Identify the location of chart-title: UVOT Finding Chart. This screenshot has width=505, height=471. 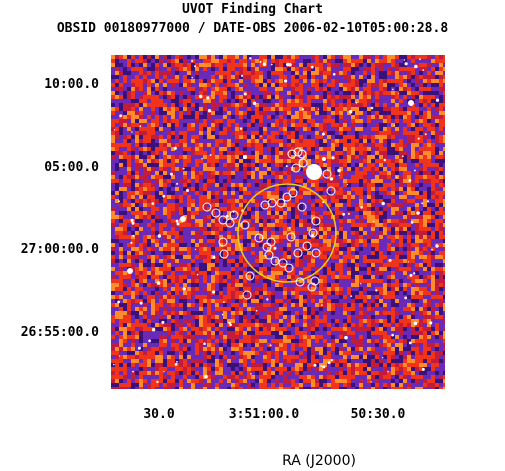
(252, 9).